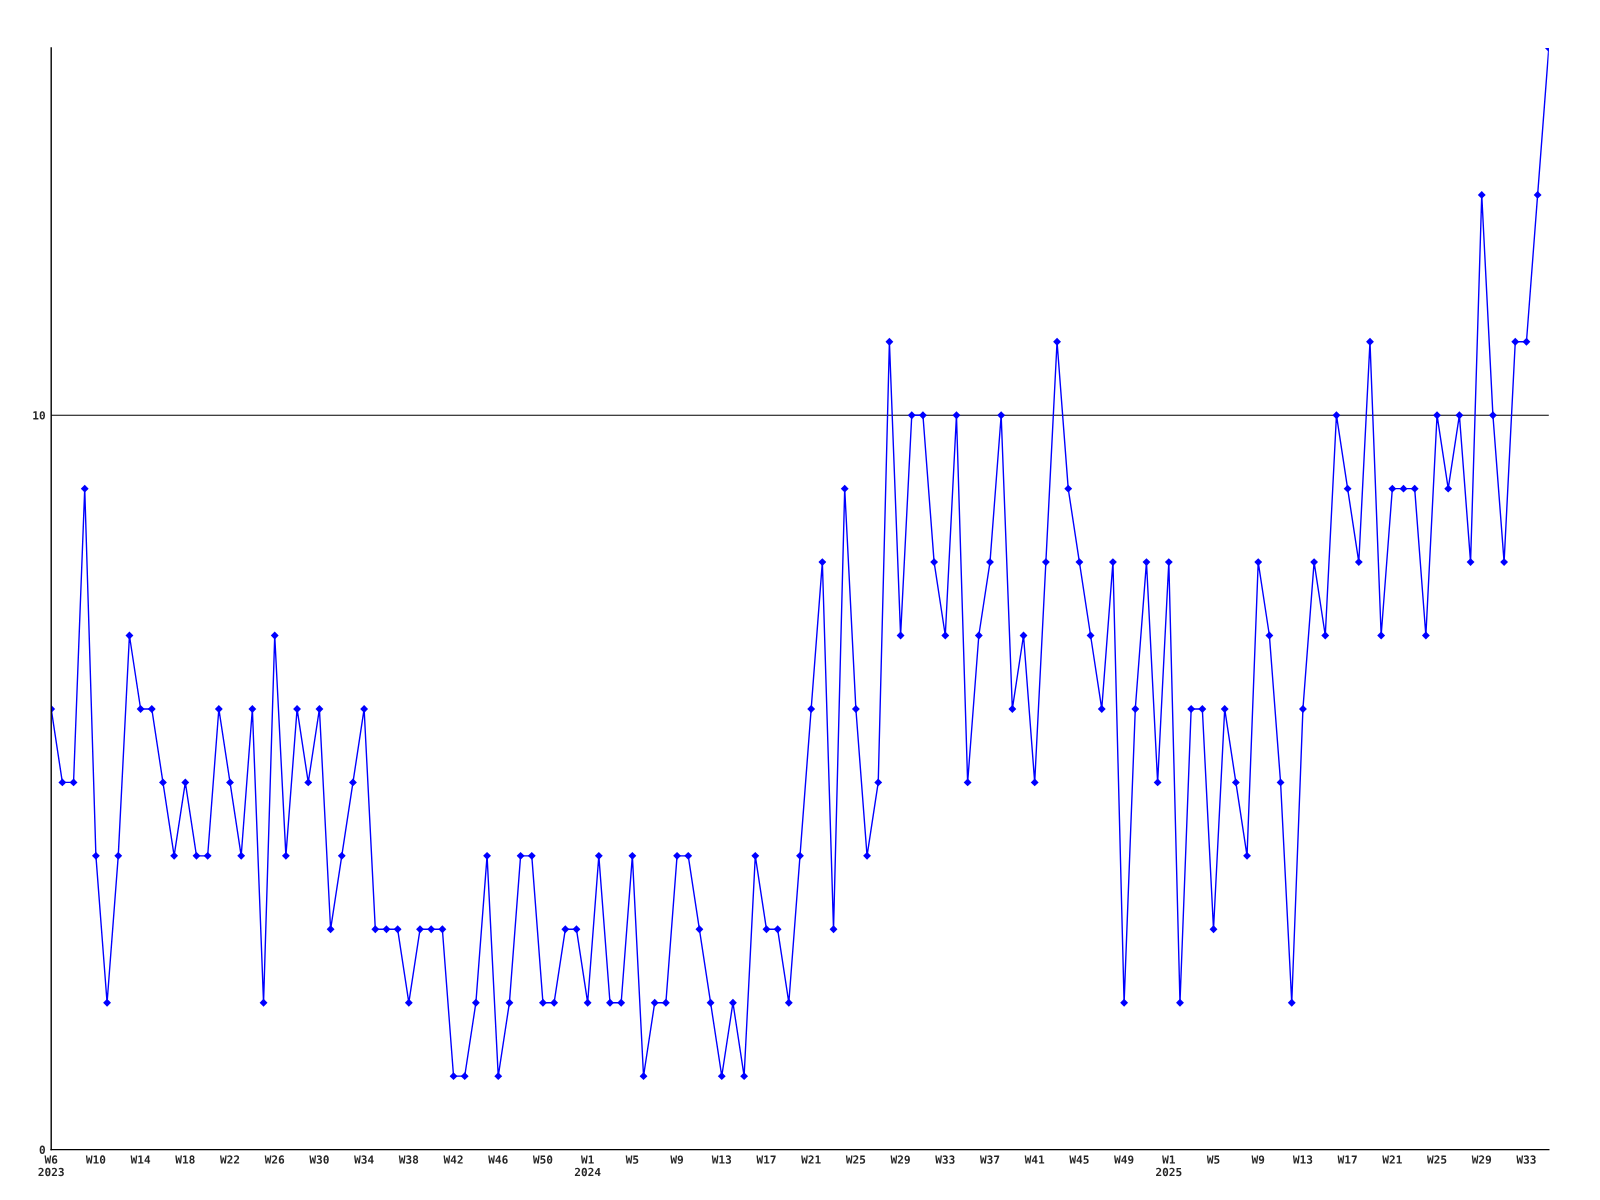  What do you see at coordinates (229, 1159) in the screenshot?
I see `x-tick-label: W22` at bounding box center [229, 1159].